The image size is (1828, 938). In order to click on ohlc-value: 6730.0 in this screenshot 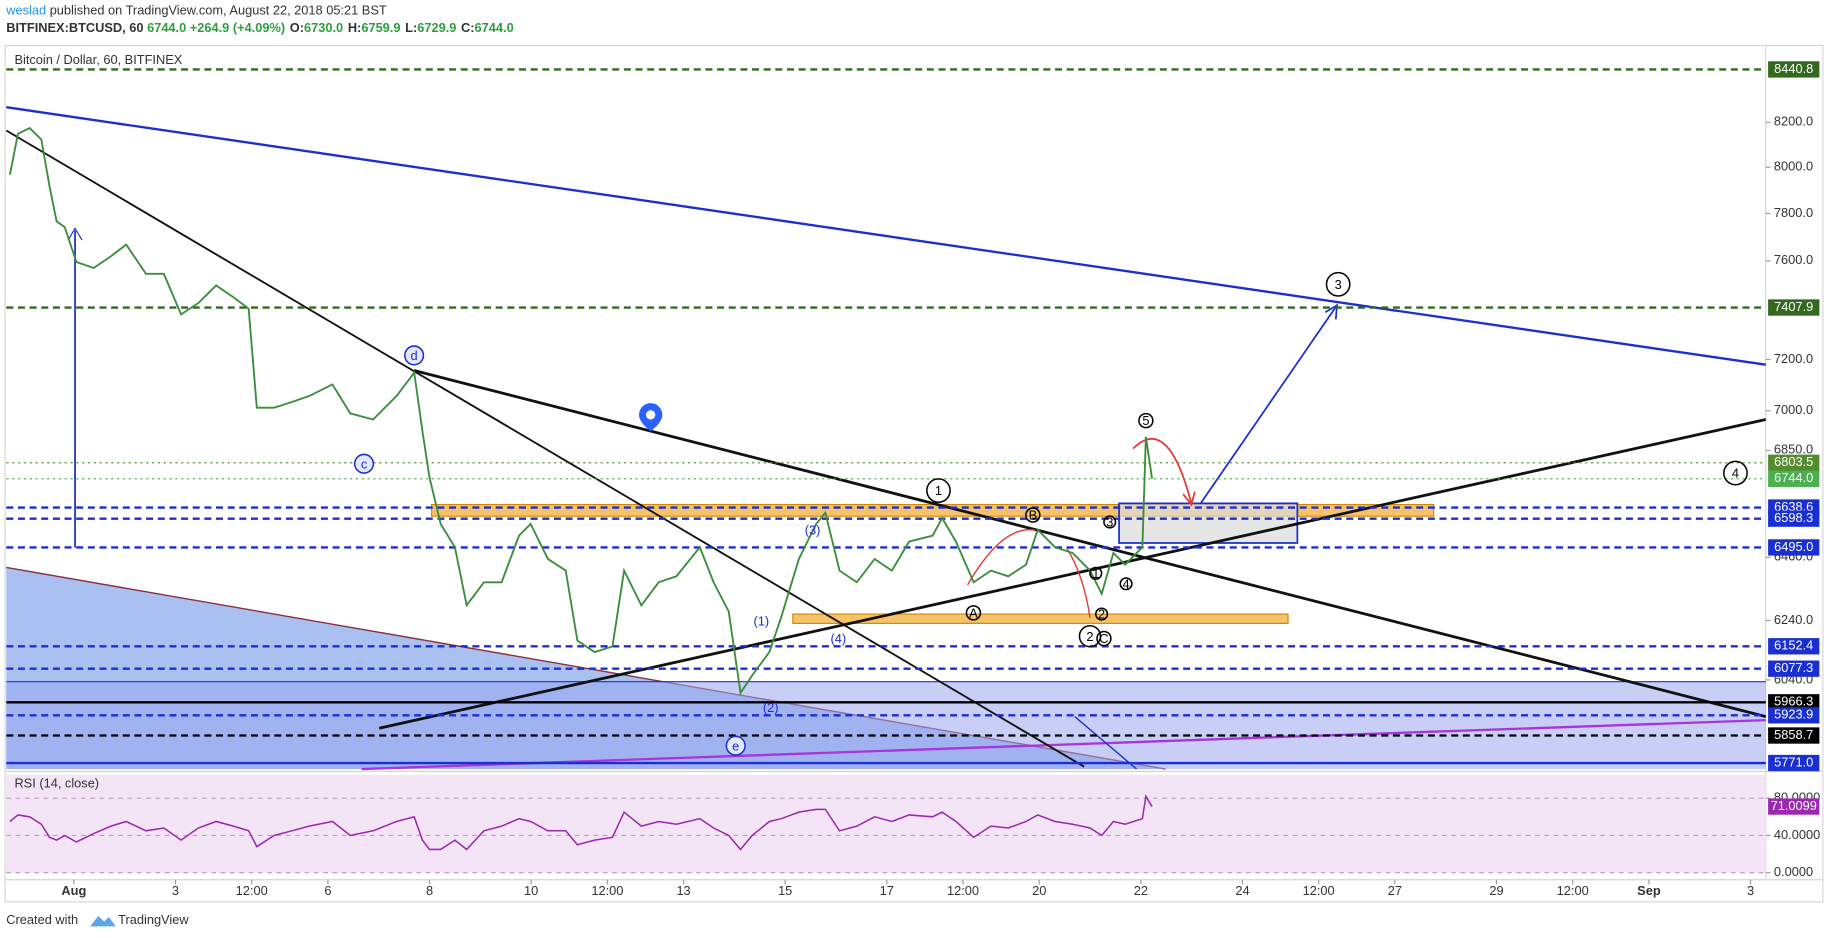, I will do `click(323, 28)`.